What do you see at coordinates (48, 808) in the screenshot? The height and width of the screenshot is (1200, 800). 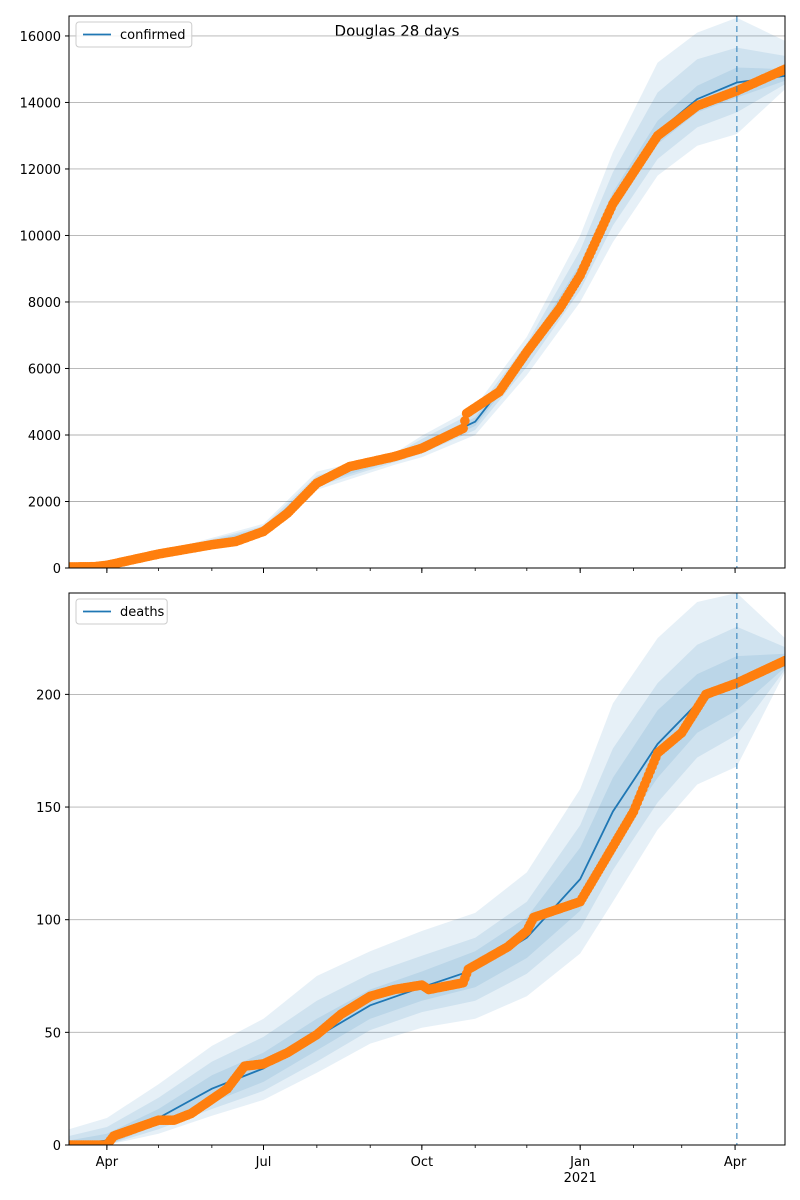 I see `deaths-y-tick-label: 150` at bounding box center [48, 808].